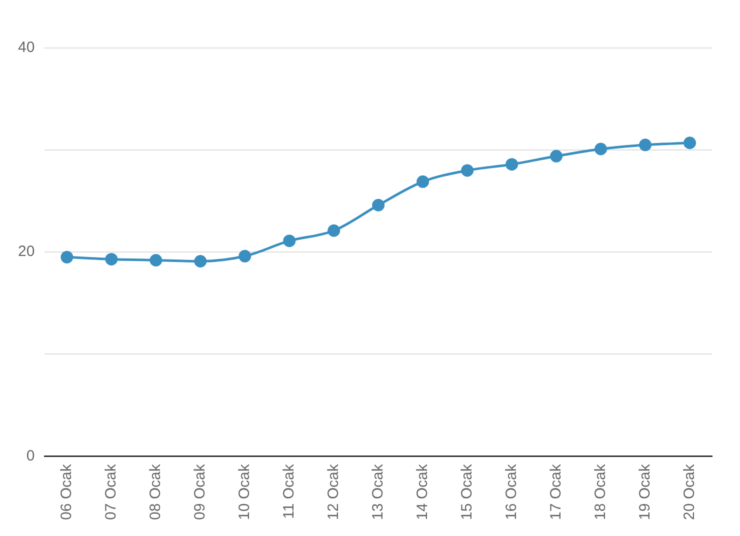 The height and width of the screenshot is (536, 740). I want to click on x-tick-label: 12 Ocak, so click(333, 492).